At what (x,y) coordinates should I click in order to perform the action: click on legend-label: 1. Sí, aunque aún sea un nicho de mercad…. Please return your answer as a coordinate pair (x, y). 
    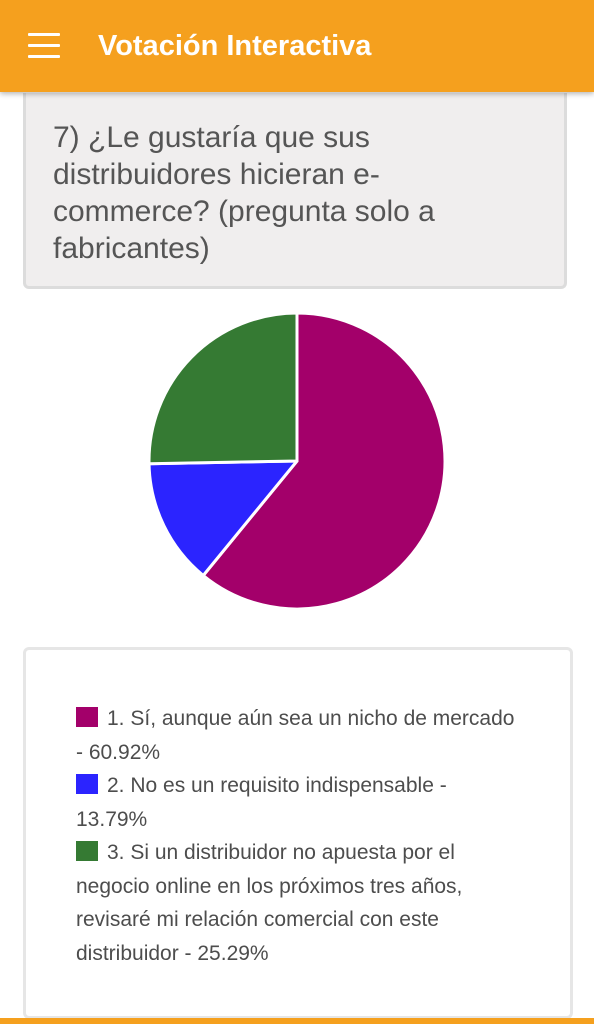
    Looking at the image, I should click on (295, 735).